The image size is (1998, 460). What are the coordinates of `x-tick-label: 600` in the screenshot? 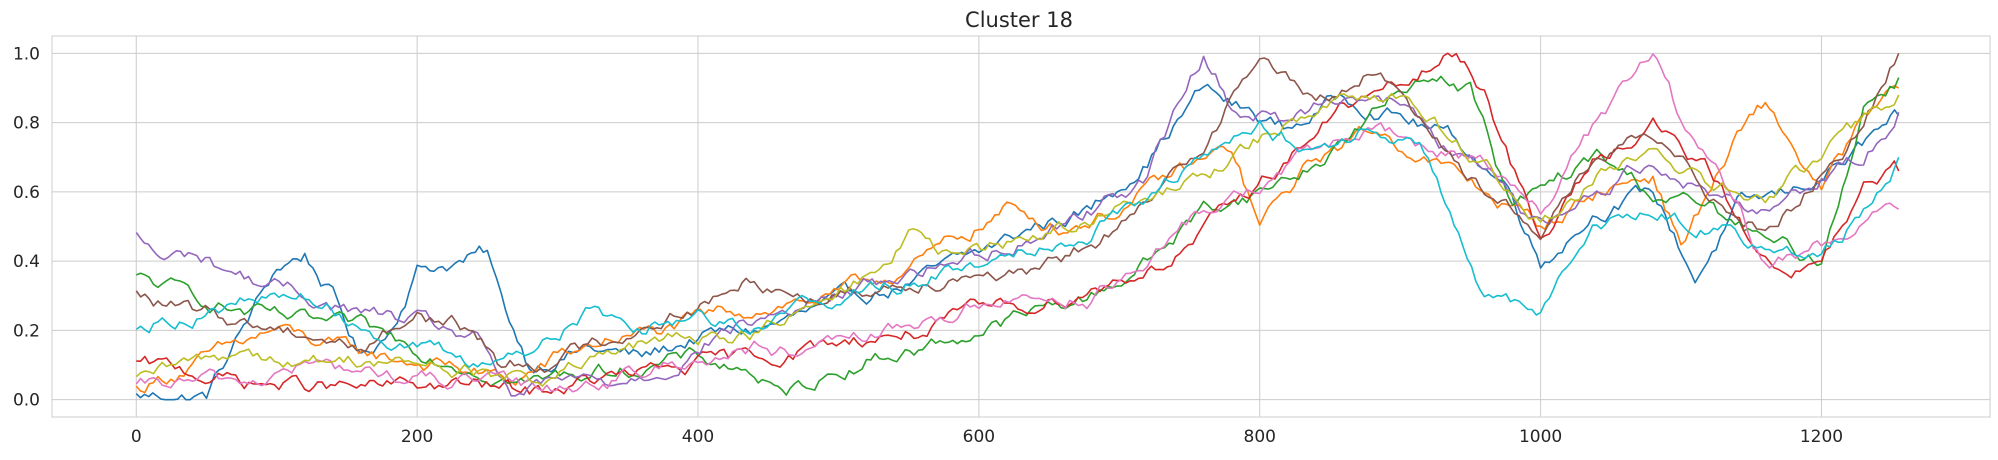 It's located at (979, 437).